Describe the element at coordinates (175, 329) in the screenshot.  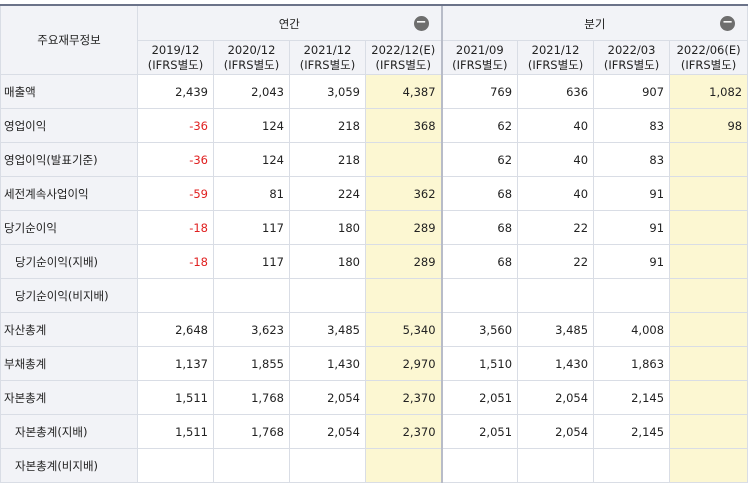
I see `cell-annual-0: 2,648` at that location.